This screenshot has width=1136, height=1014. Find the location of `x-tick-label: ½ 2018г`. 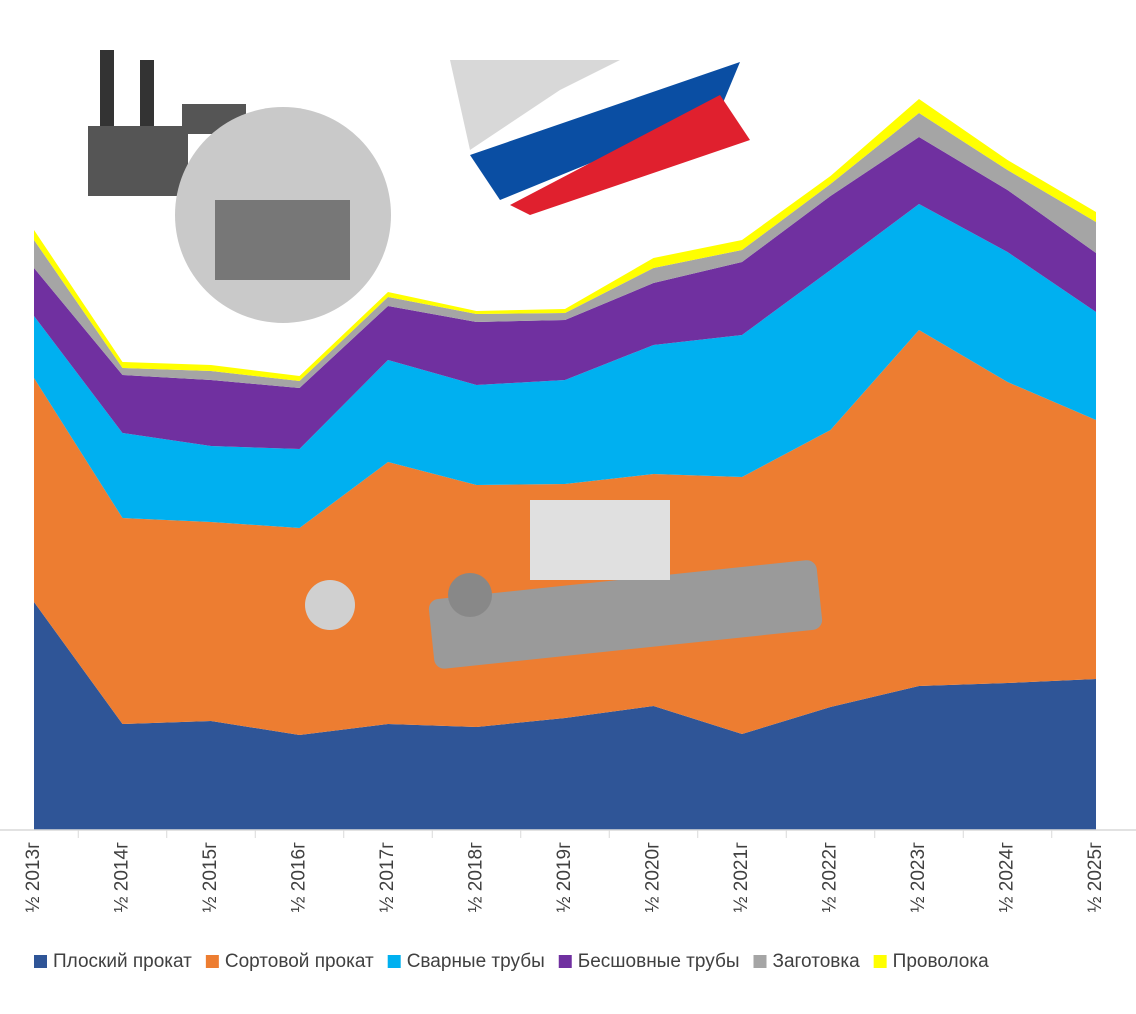

x-tick-label: ½ 2018г is located at coordinates (476, 877).